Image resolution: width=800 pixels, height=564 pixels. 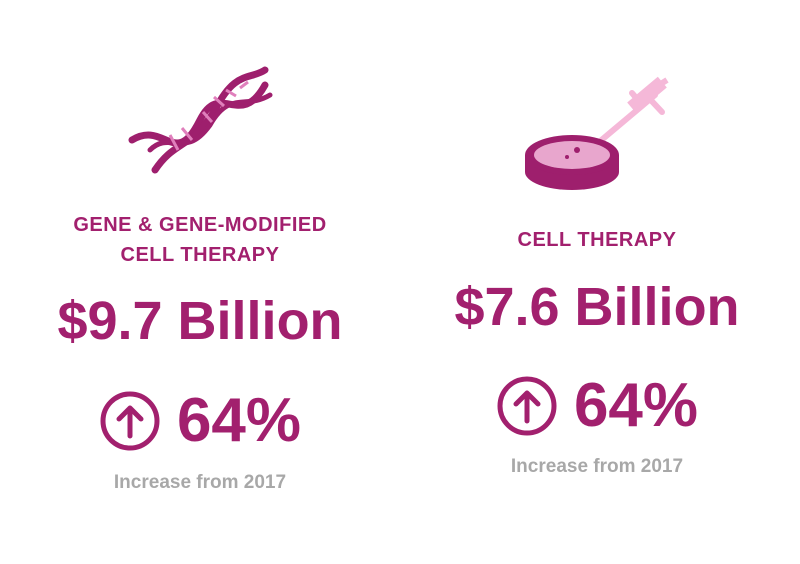 I want to click on title: CELL THERAPY, so click(x=597, y=240).